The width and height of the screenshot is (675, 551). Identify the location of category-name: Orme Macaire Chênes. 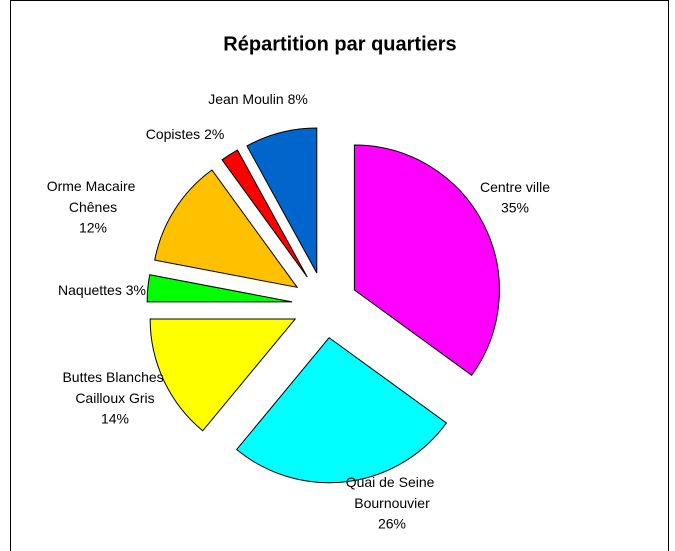
(93, 196).